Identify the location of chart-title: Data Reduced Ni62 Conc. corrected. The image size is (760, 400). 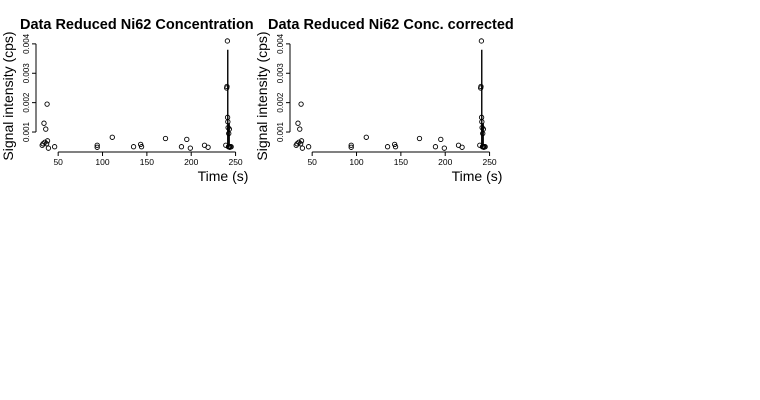
(391, 25).